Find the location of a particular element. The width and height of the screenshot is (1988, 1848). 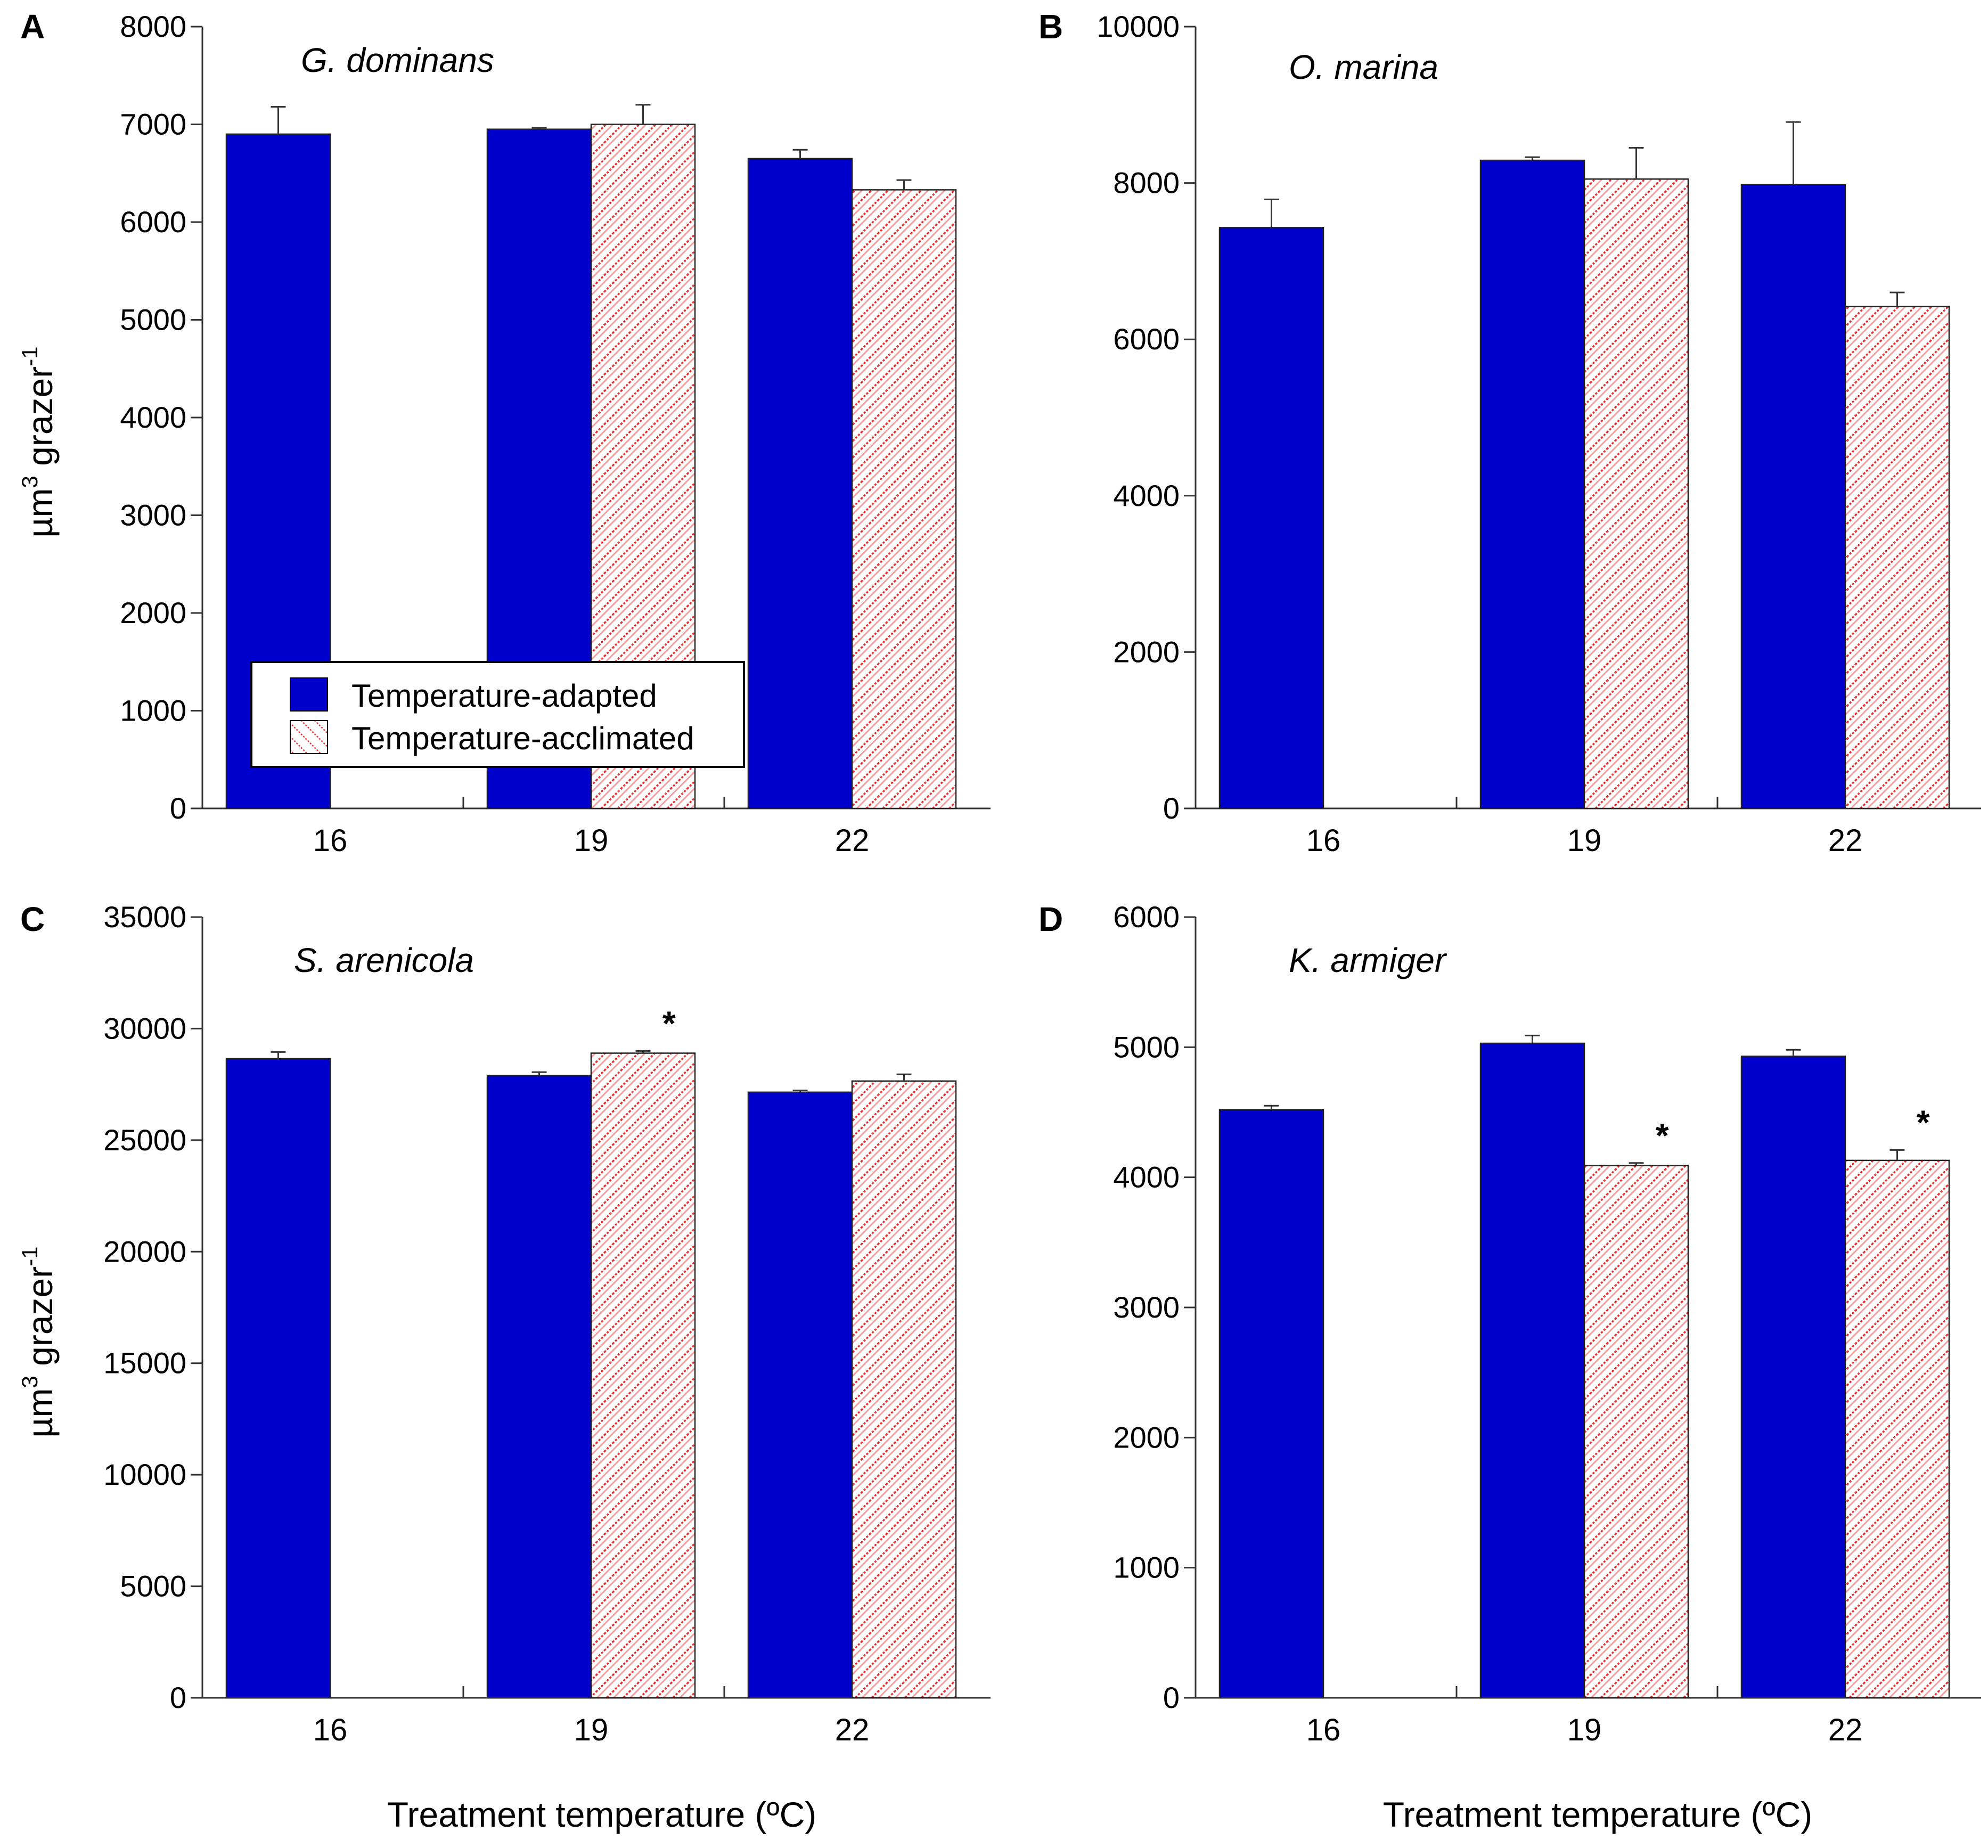

y-axis-title-bottom: µm3 grazer-1 is located at coordinates (38, 1341).